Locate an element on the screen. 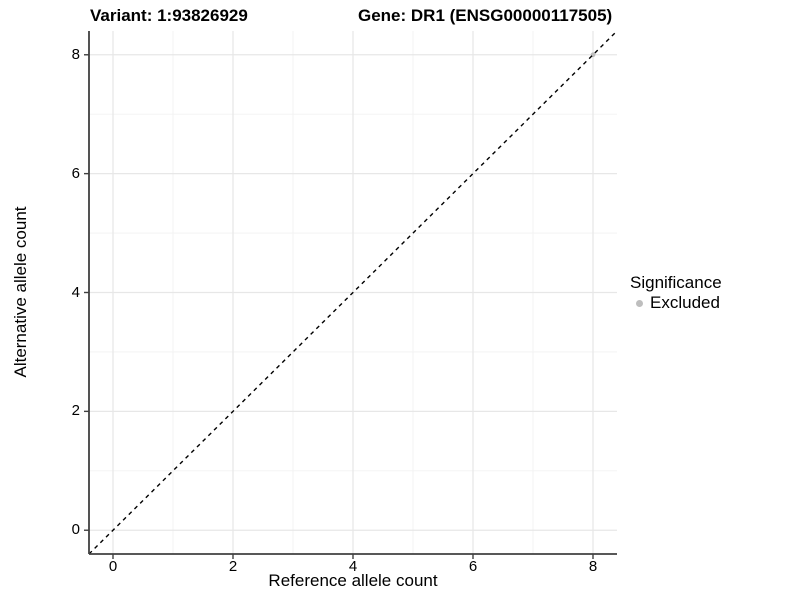 The height and width of the screenshot is (600, 800). y-tick-label: 6 is located at coordinates (75, 173).